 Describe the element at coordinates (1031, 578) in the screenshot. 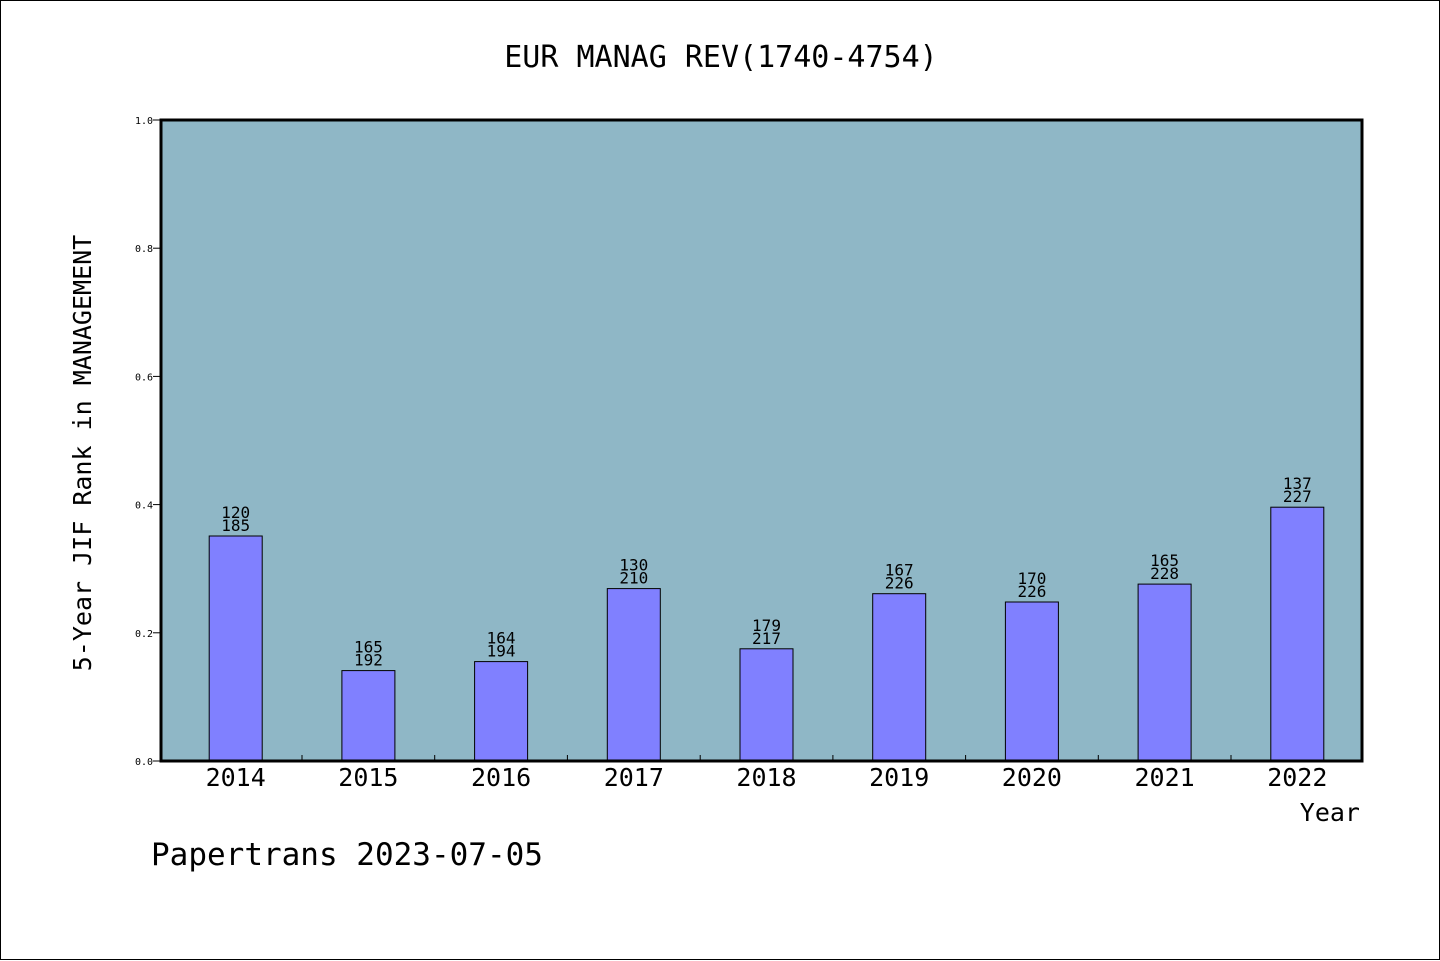

I see `bar-label-rank-2020: 170` at that location.